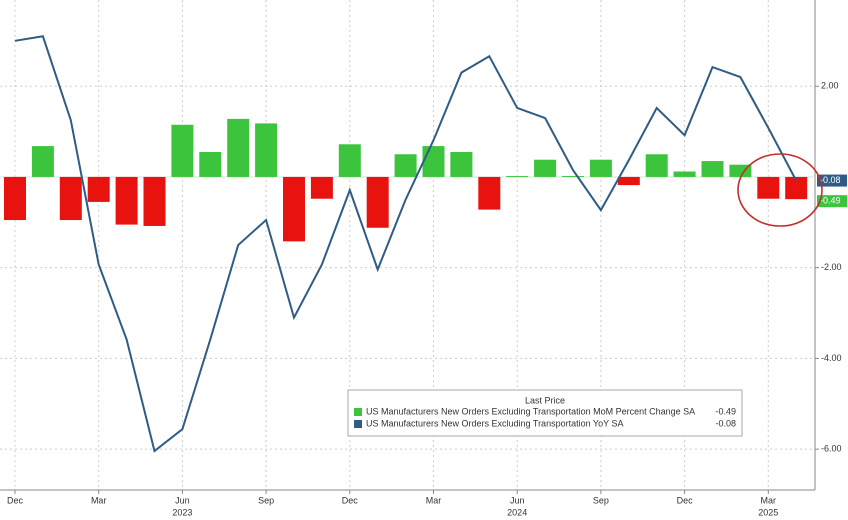 The image size is (848, 520). I want to click on y-tick-label: -2.00, so click(831, 267).